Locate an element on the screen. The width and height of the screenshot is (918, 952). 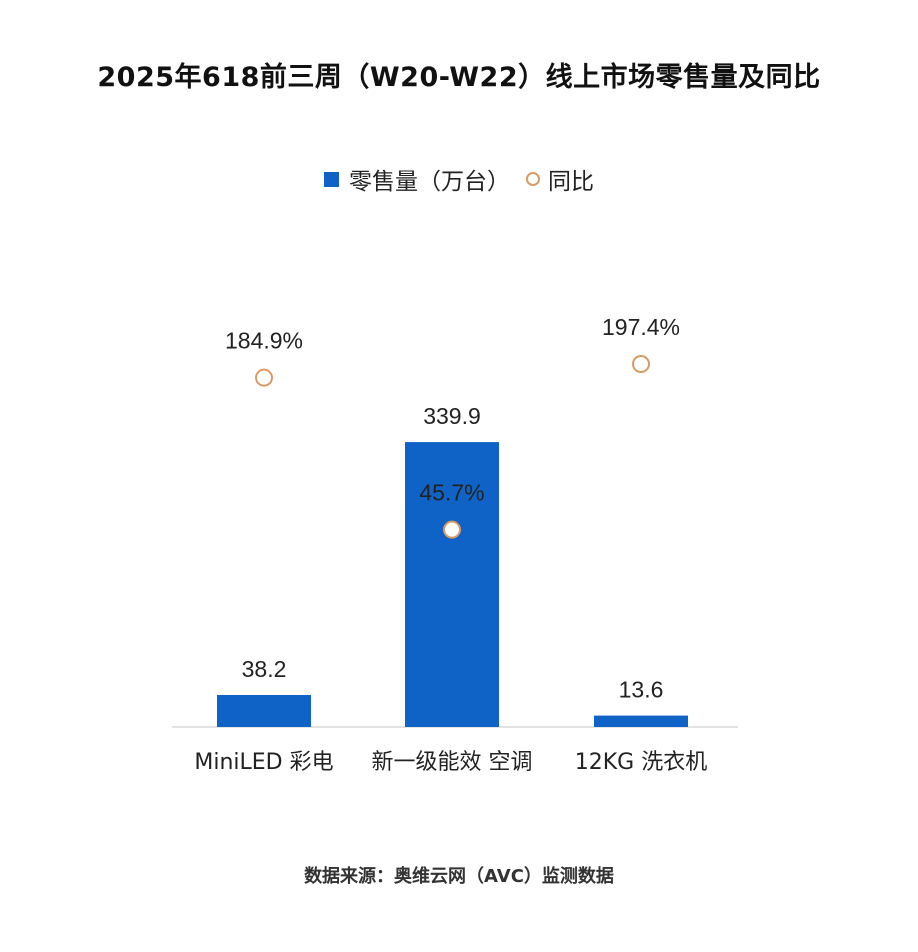
yoy-value-label-2: 197.4% is located at coordinates (641, 327).